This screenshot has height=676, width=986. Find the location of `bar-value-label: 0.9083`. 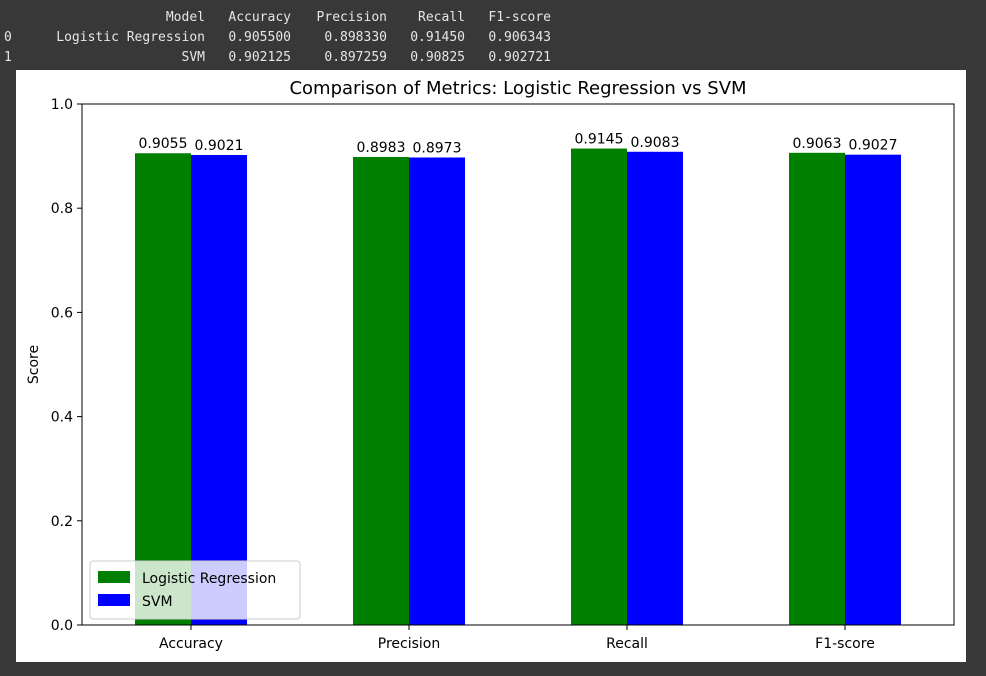

bar-value-label: 0.9083 is located at coordinates (655, 143).